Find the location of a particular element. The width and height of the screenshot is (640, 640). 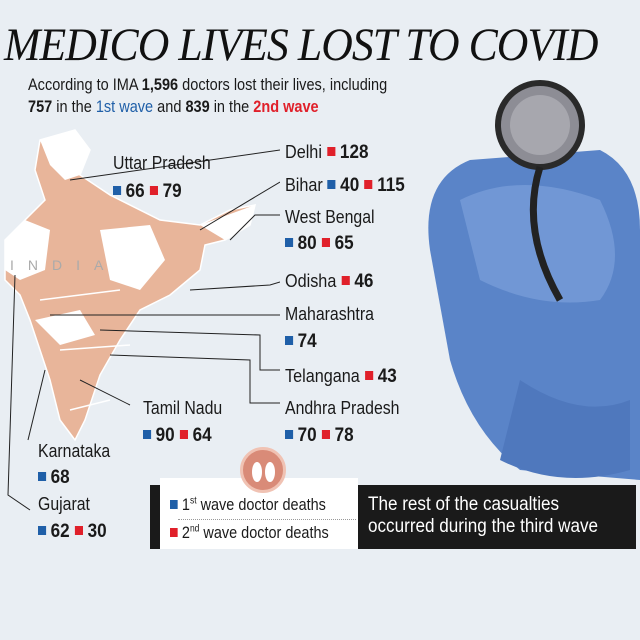

state-values-tn: 90 64 is located at coordinates (177, 436).